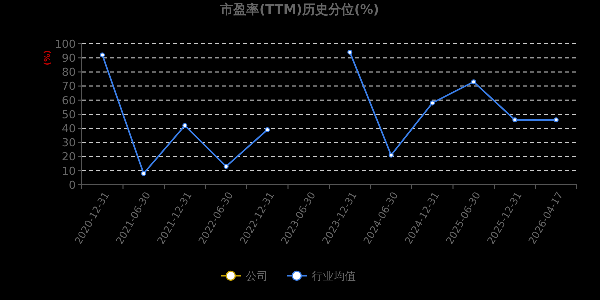  I want to click on y-tick-label: 10, so click(69, 171).